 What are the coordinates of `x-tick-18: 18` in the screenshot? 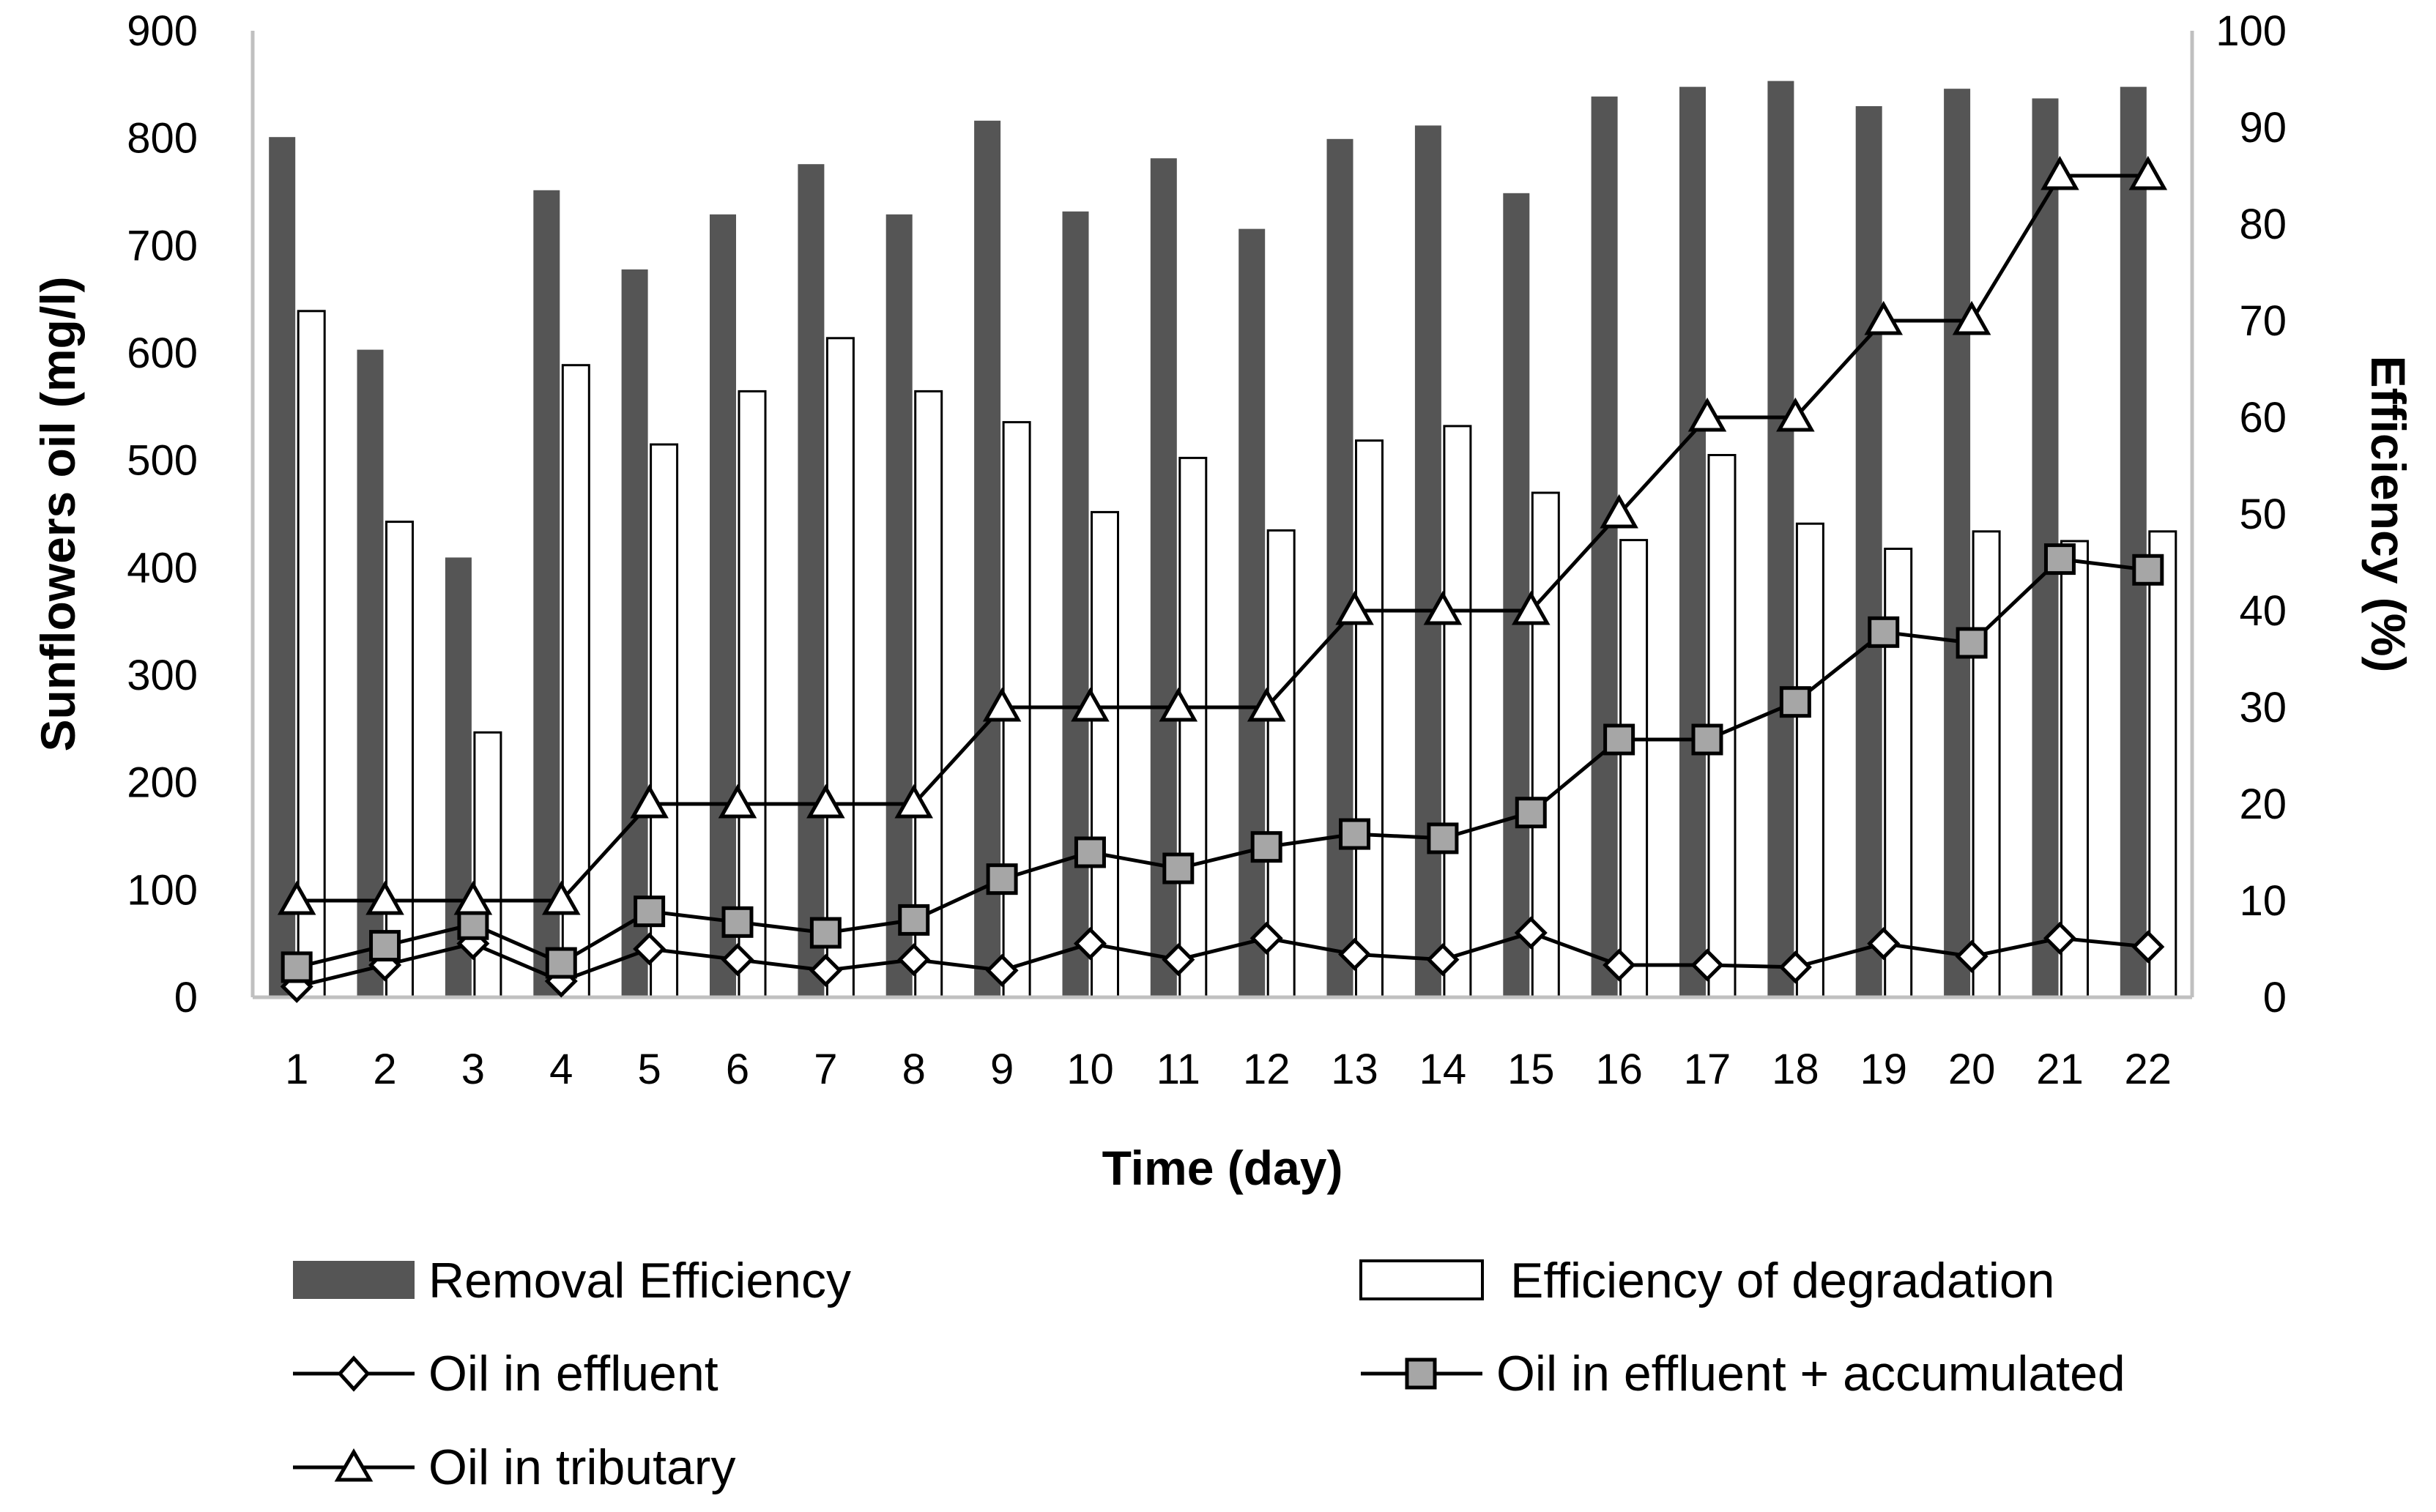 It's located at (1795, 1069).